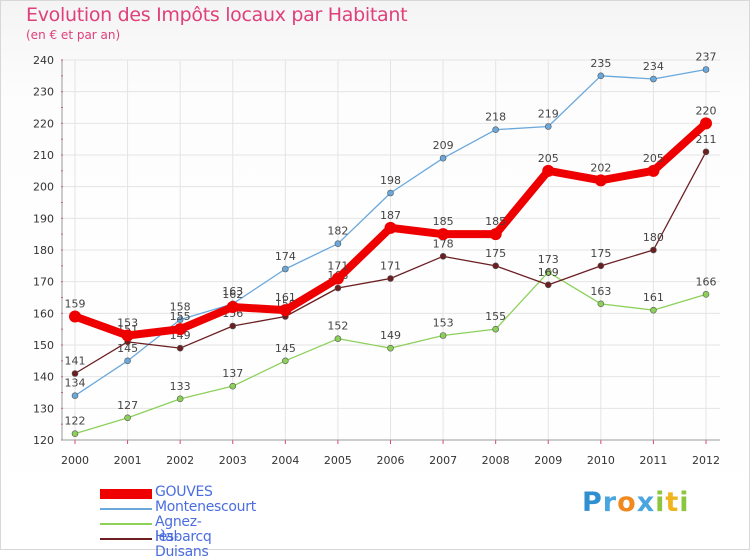  I want to click on data-label-montenescourt: 209, so click(443, 145).